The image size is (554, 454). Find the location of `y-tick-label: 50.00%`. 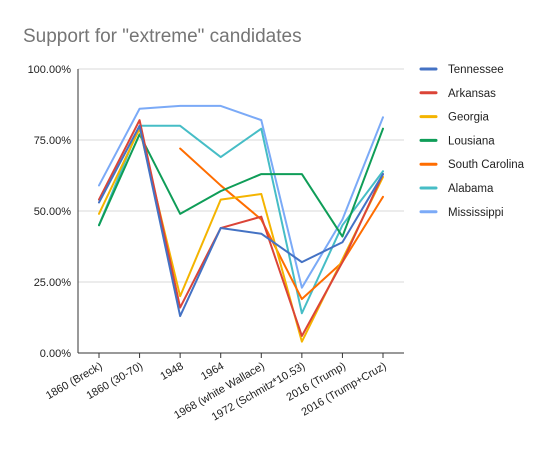

y-tick-label: 50.00% is located at coordinates (53, 212).